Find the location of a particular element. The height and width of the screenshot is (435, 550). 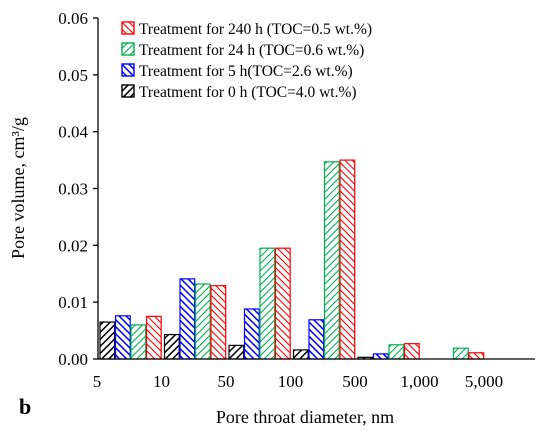

legend-label-green: Treatment for 24 h (TOC=0.6 wt.%) is located at coordinates (251, 50).